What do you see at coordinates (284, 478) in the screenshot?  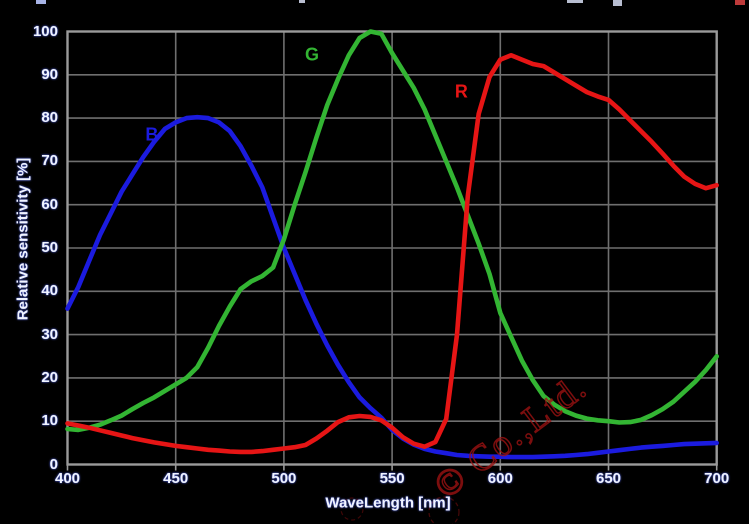 I see `x-tick-label: 500` at bounding box center [284, 478].